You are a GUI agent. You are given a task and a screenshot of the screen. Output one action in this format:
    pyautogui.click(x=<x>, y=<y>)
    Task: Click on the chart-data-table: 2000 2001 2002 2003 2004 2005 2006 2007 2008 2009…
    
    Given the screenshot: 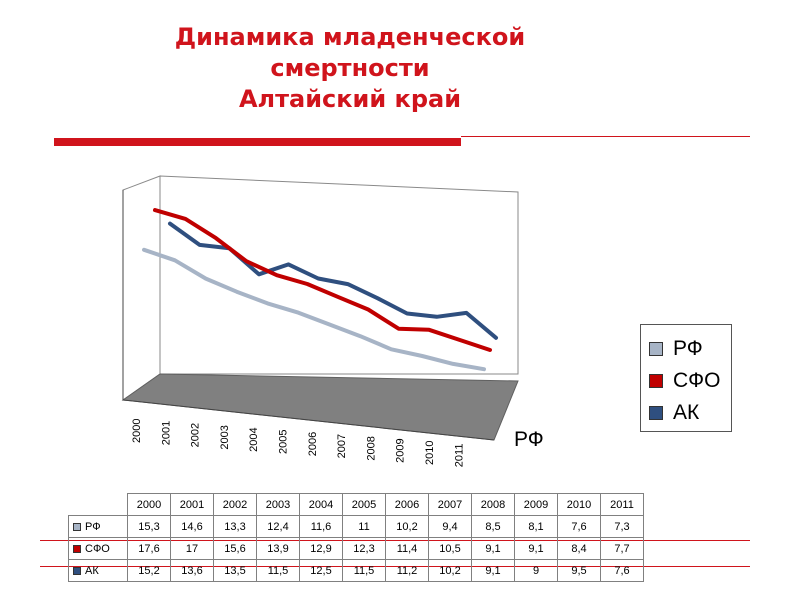 What is the action you would take?
    pyautogui.click(x=356, y=537)
    